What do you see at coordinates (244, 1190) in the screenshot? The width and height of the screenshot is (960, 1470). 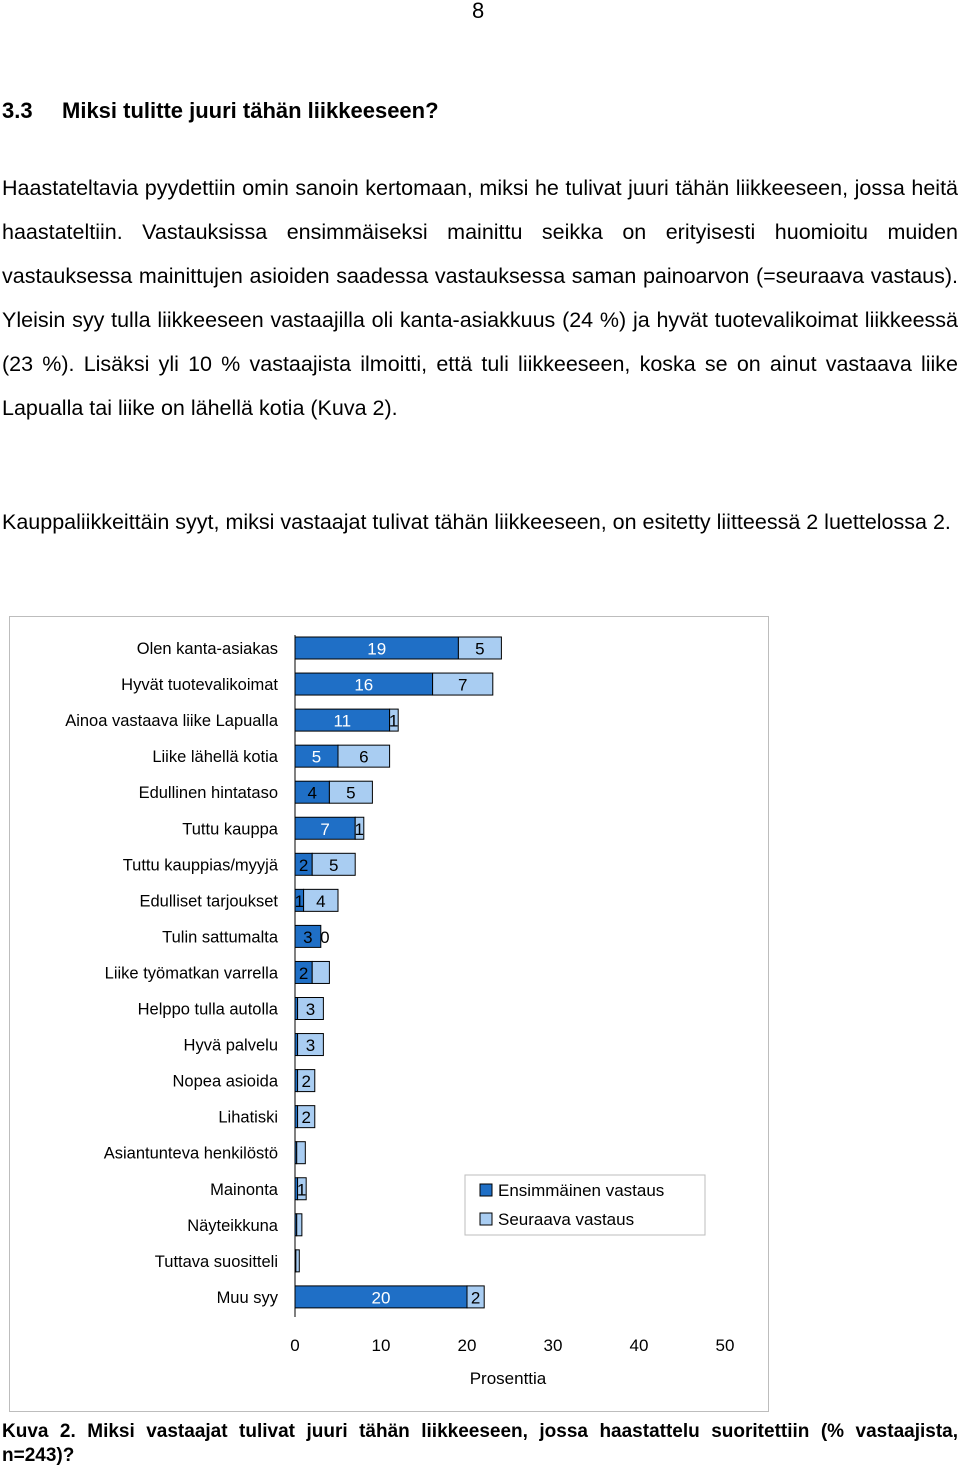 I see `category-label: Mainonta` at bounding box center [244, 1190].